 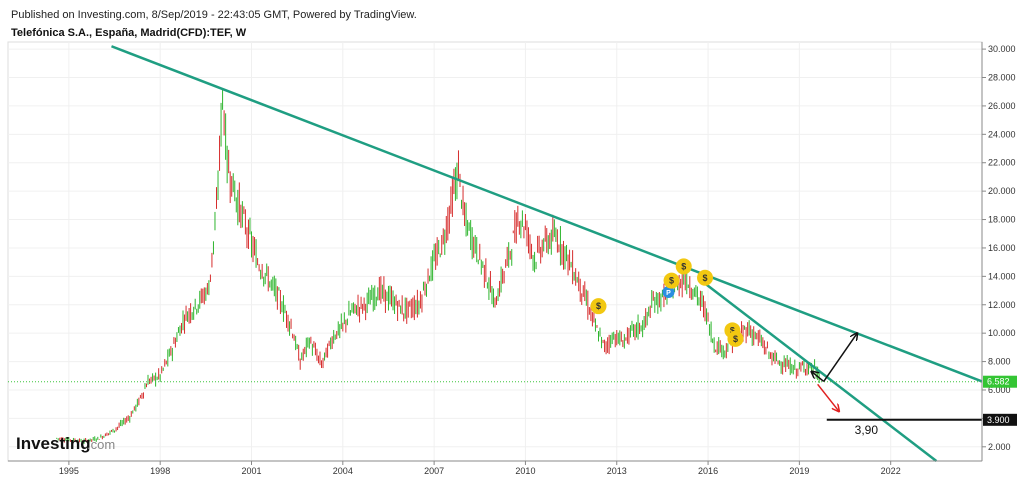 What do you see at coordinates (891, 471) in the screenshot?
I see `x-tick-label: 2022` at bounding box center [891, 471].